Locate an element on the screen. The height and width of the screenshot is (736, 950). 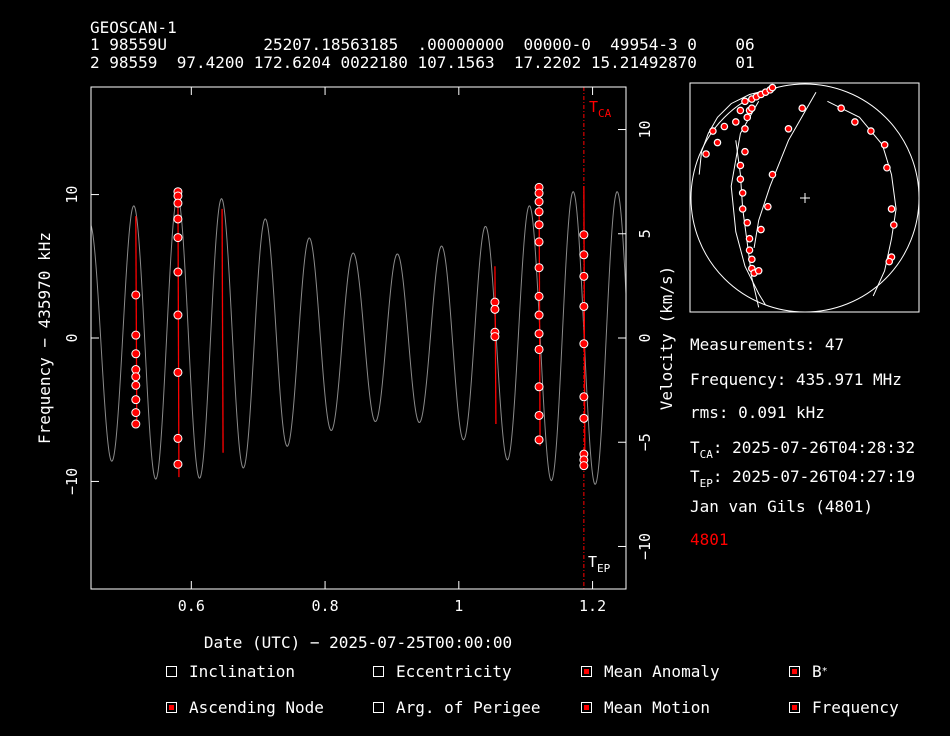
sky-plot is located at coordinates (804, 197).